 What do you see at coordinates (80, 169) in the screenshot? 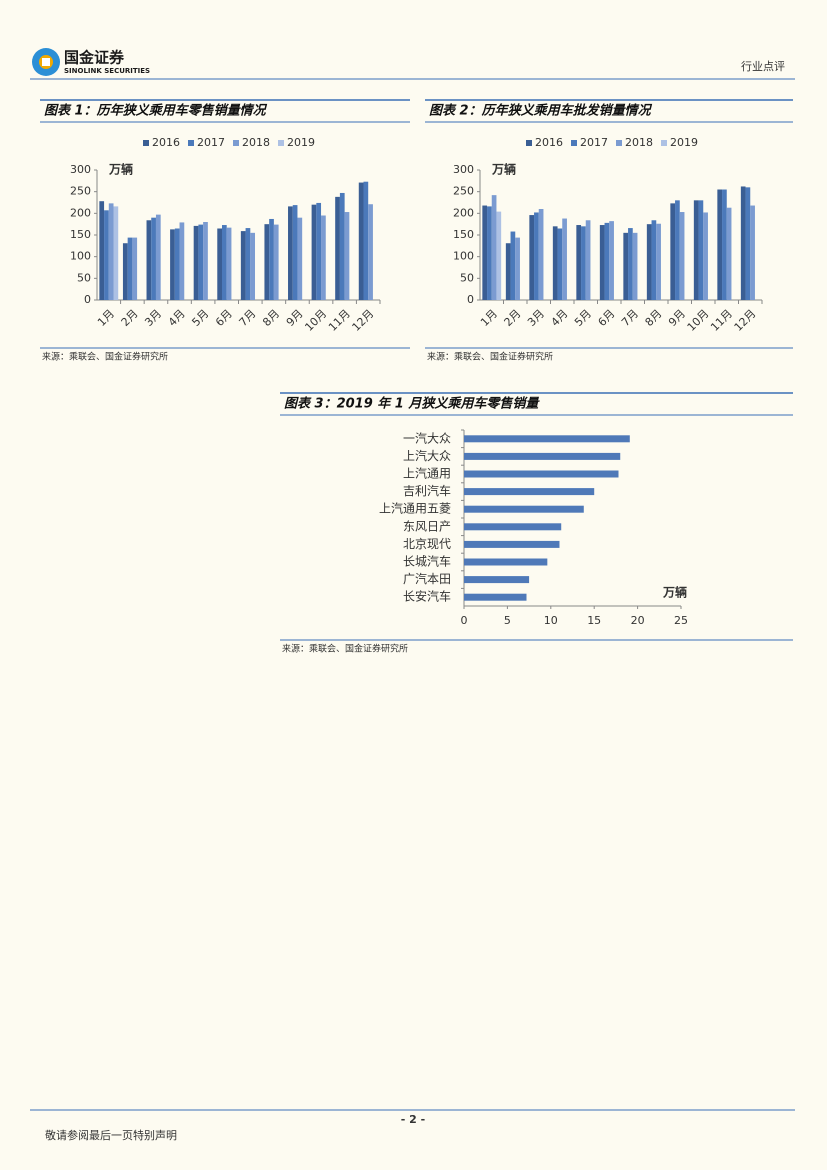
I see `y-tick-label: 300` at bounding box center [80, 169].